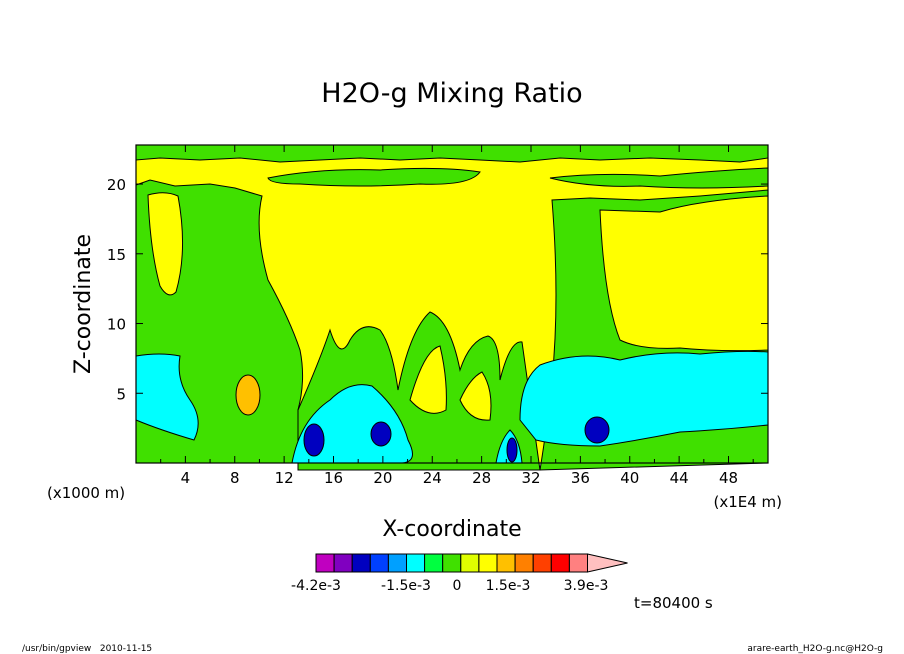  I want to click on y-tick-label: 15, so click(116, 255).